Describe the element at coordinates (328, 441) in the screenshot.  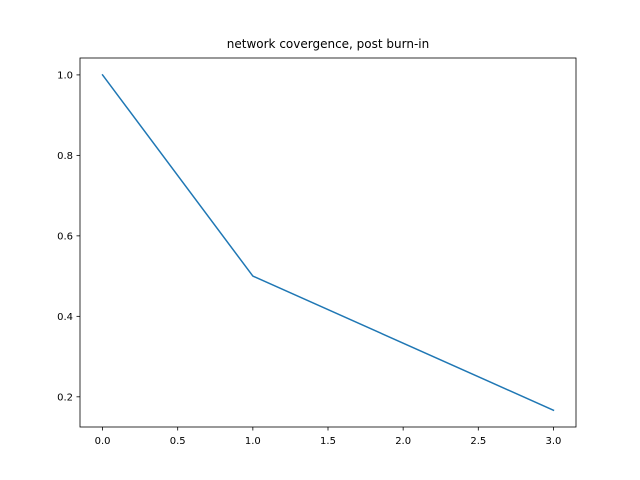
I see `x-tick-label: 1.5` at that location.